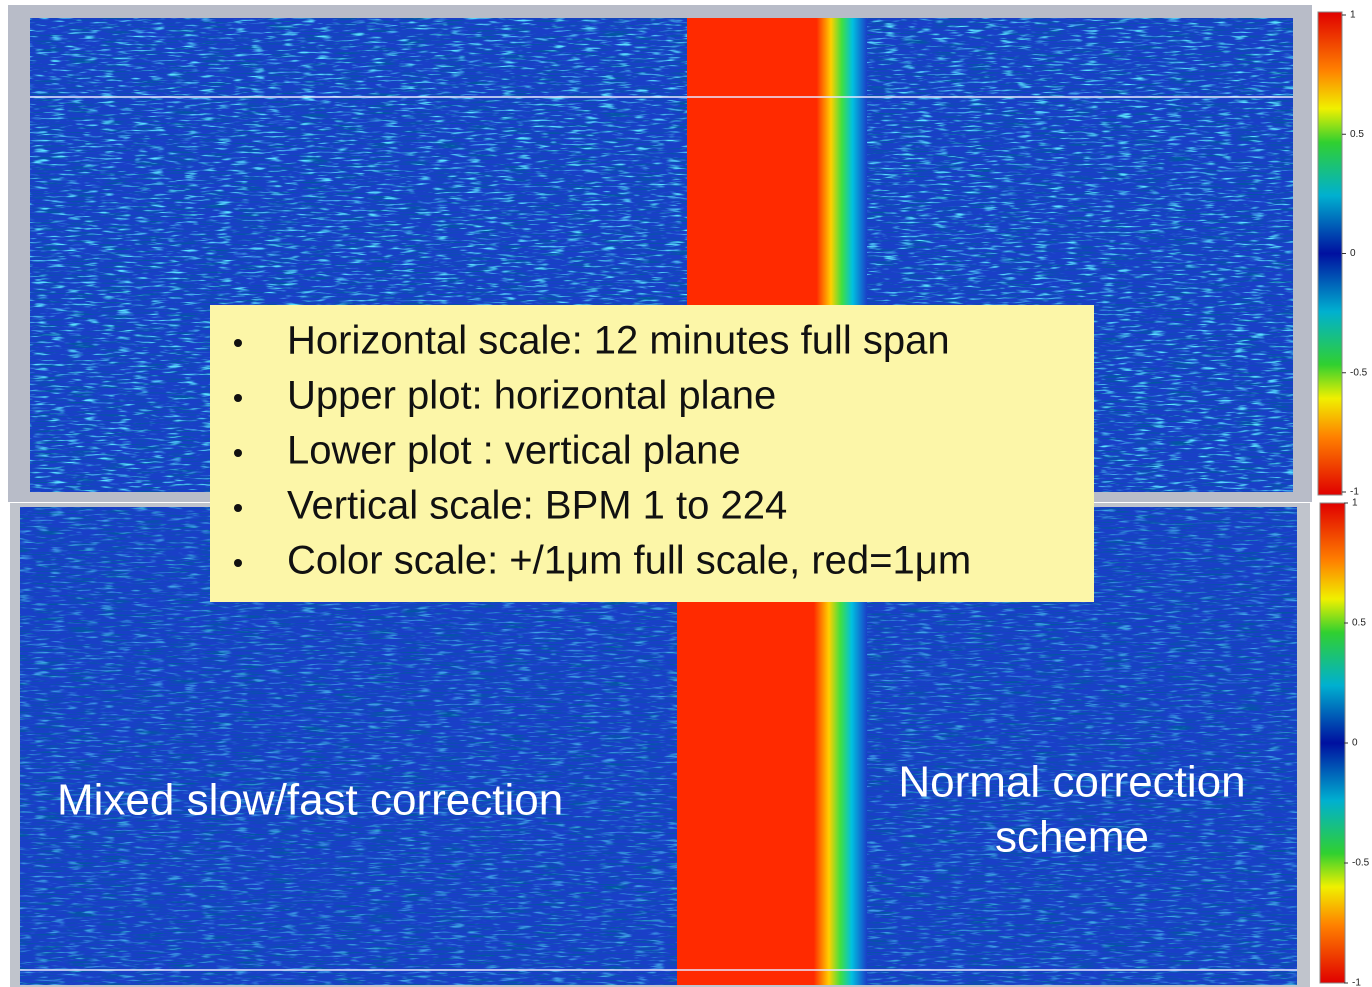  Describe the element at coordinates (618, 341) in the screenshot. I see `bullet-text: Horizontal scale: 12 minutes full span` at that location.